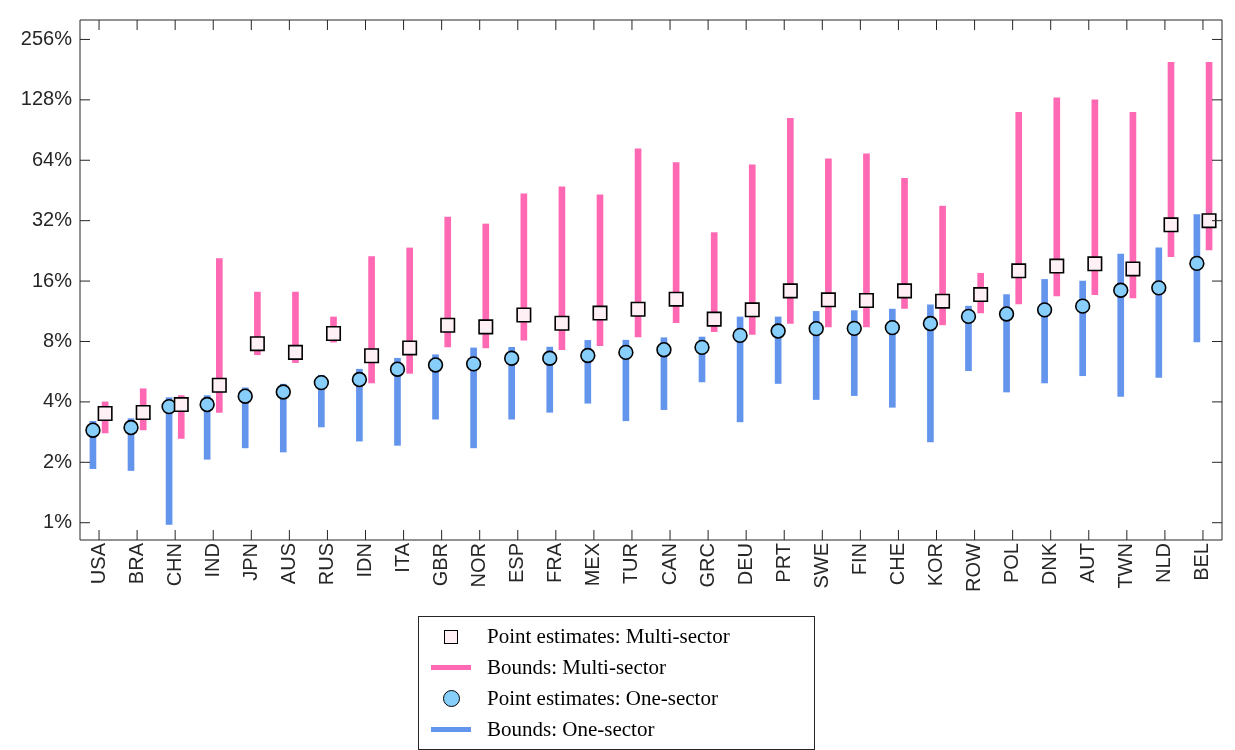  I want to click on x-tick-label: BRA, so click(135, 563).